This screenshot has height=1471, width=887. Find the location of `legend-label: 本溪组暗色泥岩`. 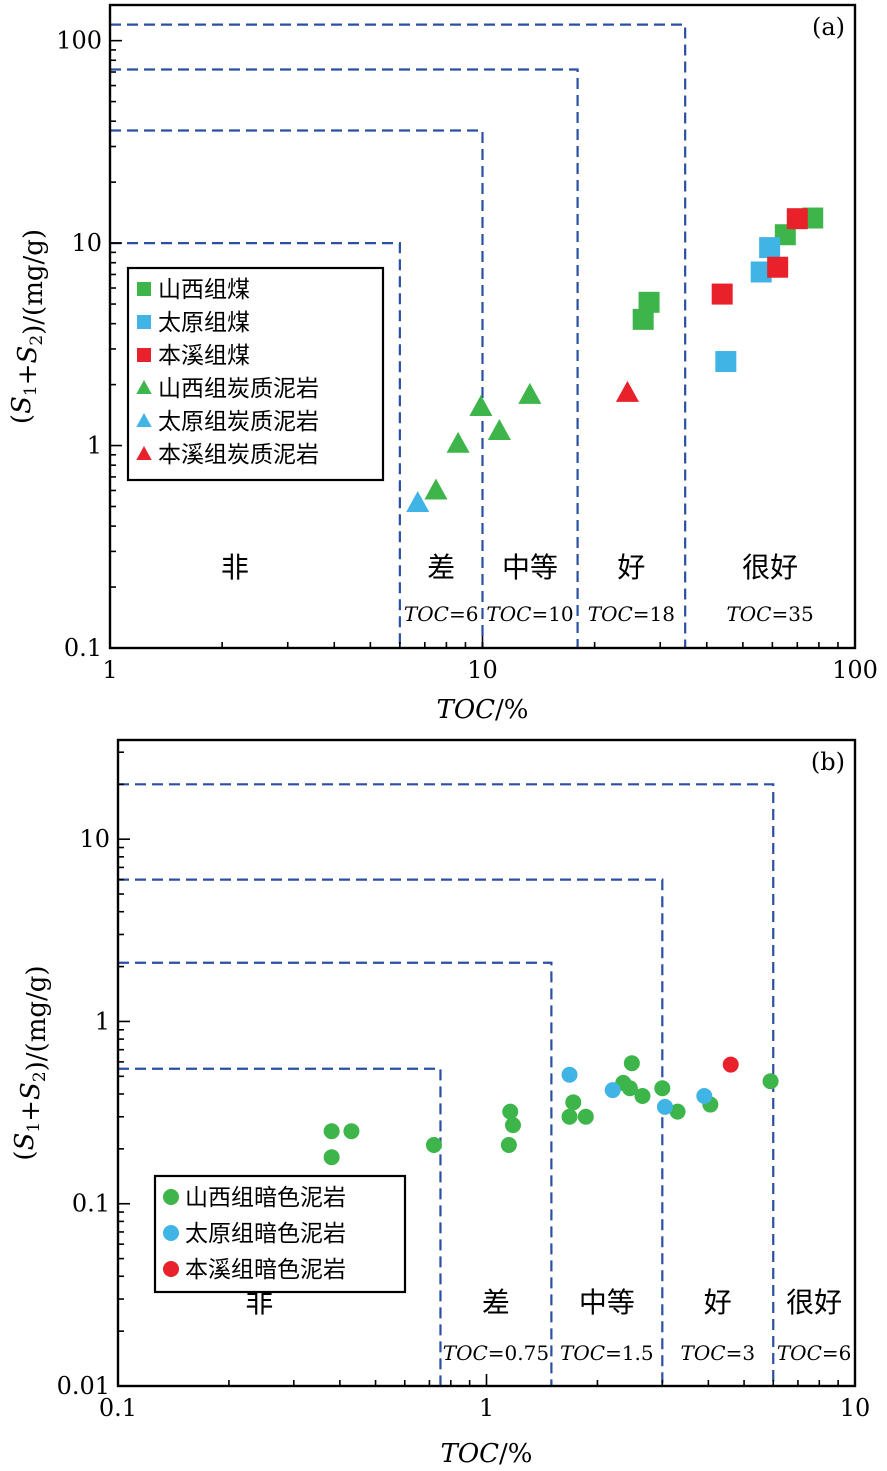

legend-label: 本溪组暗色泥岩 is located at coordinates (265, 1270).